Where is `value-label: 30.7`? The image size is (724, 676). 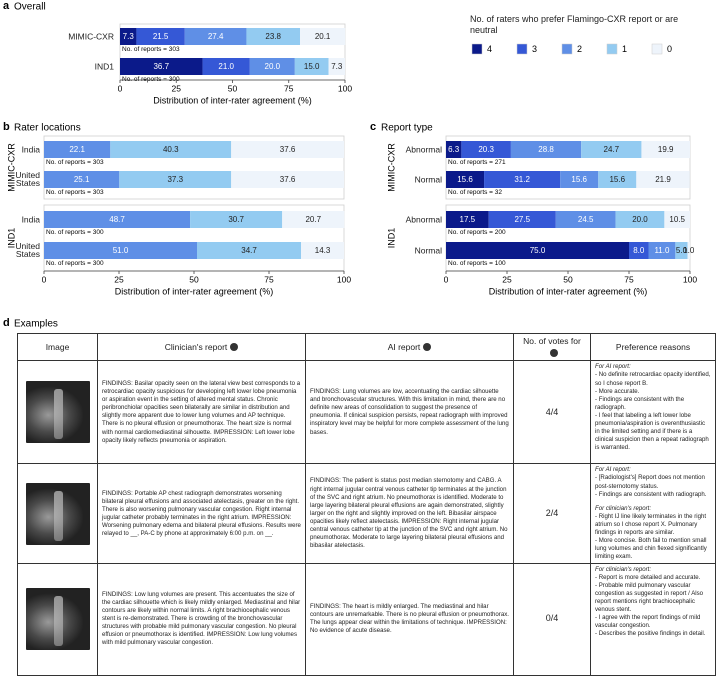
value-label: 30.7 is located at coordinates (236, 219).